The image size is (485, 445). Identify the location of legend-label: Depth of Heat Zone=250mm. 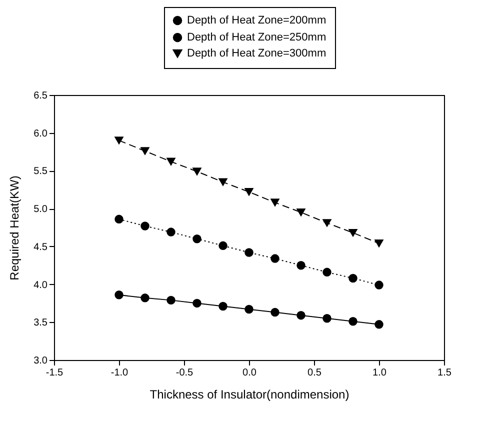
(256, 38).